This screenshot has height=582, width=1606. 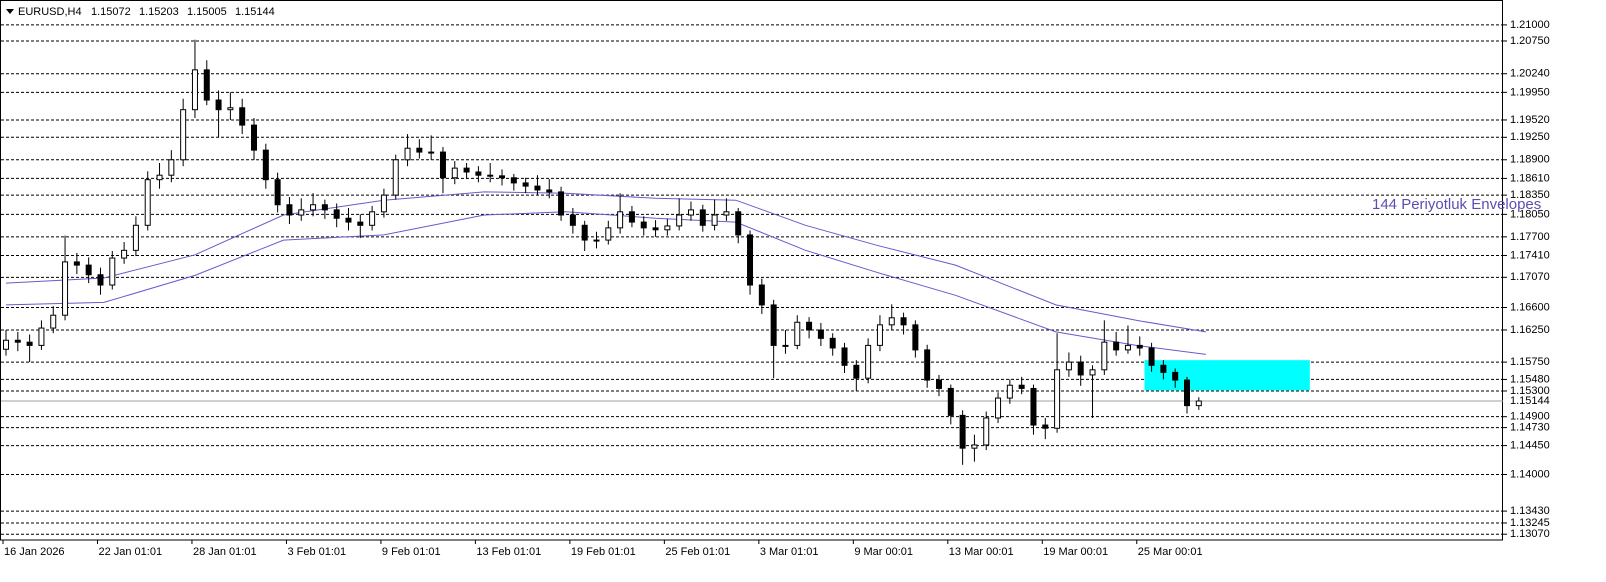 What do you see at coordinates (789, 552) in the screenshot?
I see `x-tick-label: 3 Mar 01:01` at bounding box center [789, 552].